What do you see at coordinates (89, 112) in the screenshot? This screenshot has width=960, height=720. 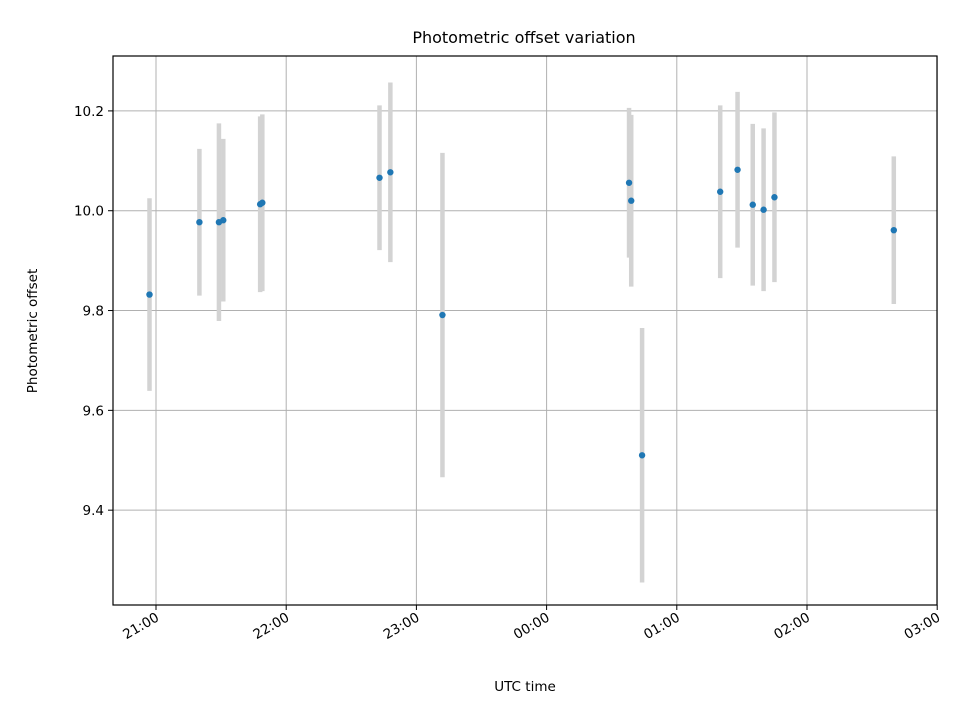 I see `y-tick-label: 10.2` at bounding box center [89, 112].